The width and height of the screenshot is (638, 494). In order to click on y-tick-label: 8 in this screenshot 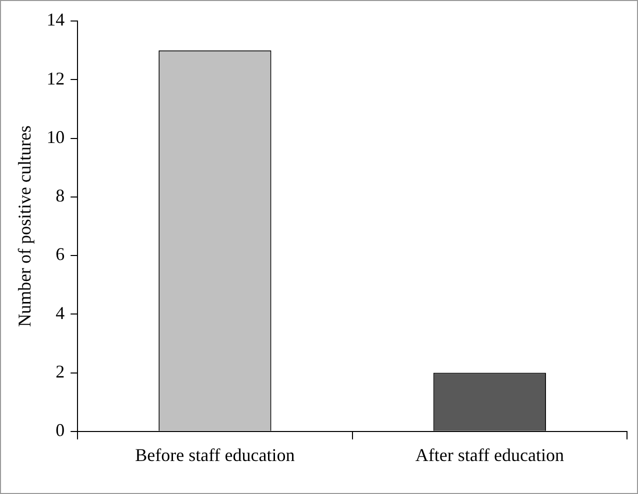, I will do `click(60, 196)`.